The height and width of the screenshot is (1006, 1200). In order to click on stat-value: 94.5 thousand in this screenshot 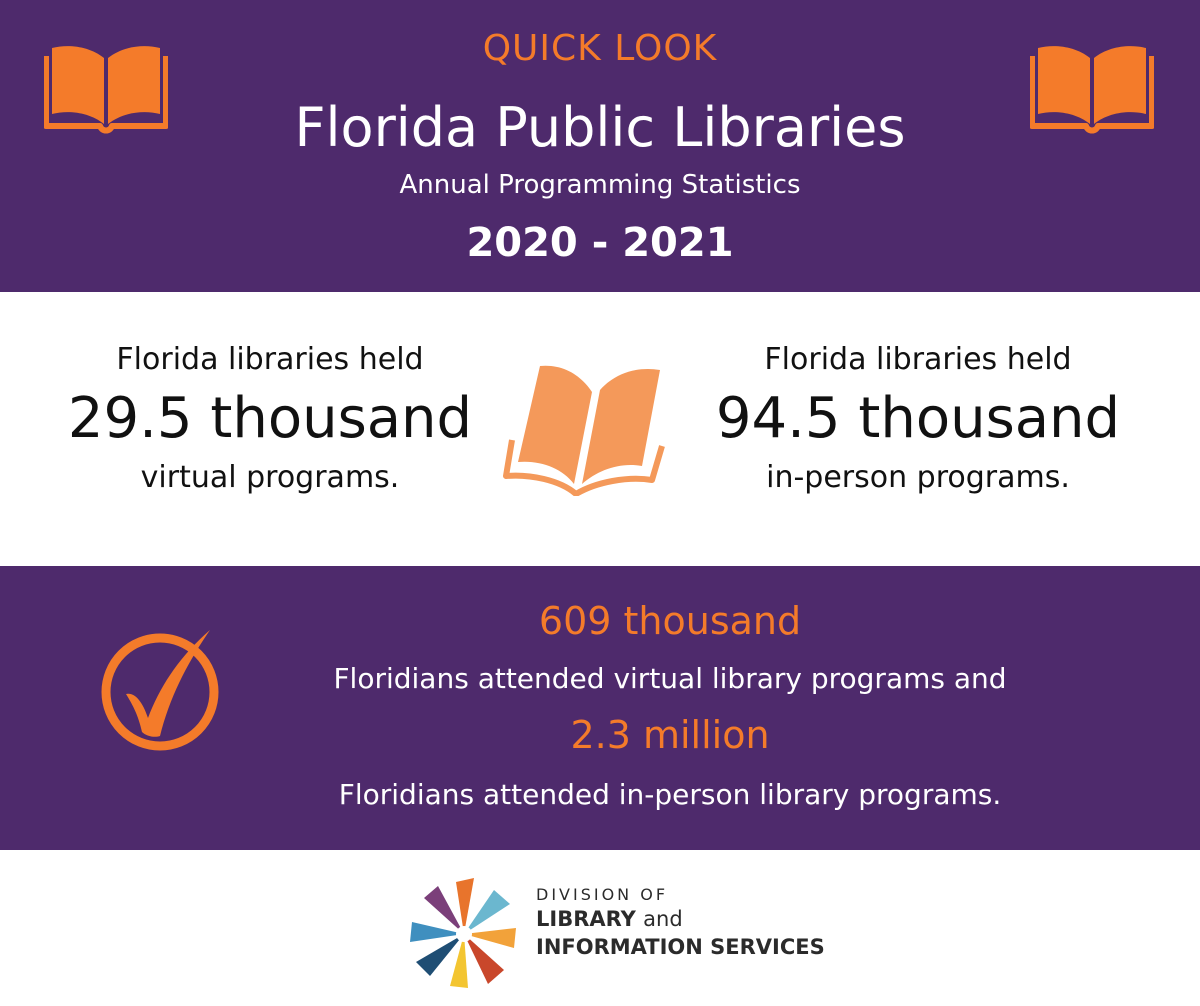, I will do `click(918, 418)`.